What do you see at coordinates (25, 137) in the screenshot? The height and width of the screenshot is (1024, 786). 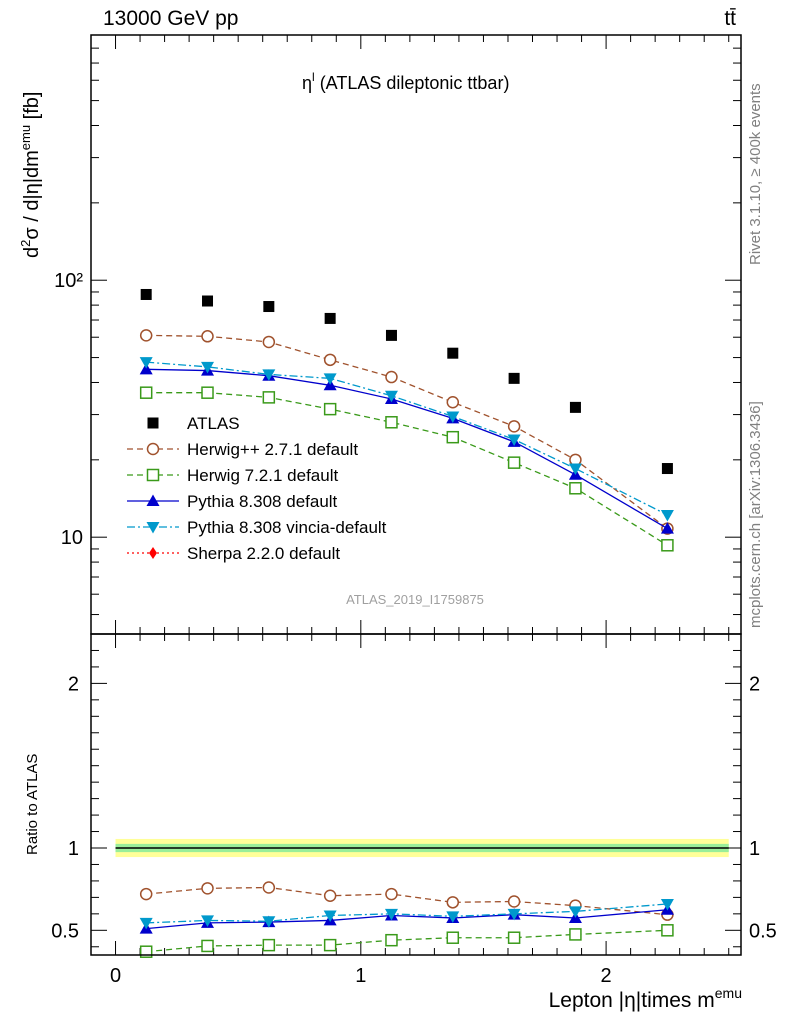 I see `ylabel-sup-emu: emu` at bounding box center [25, 137].